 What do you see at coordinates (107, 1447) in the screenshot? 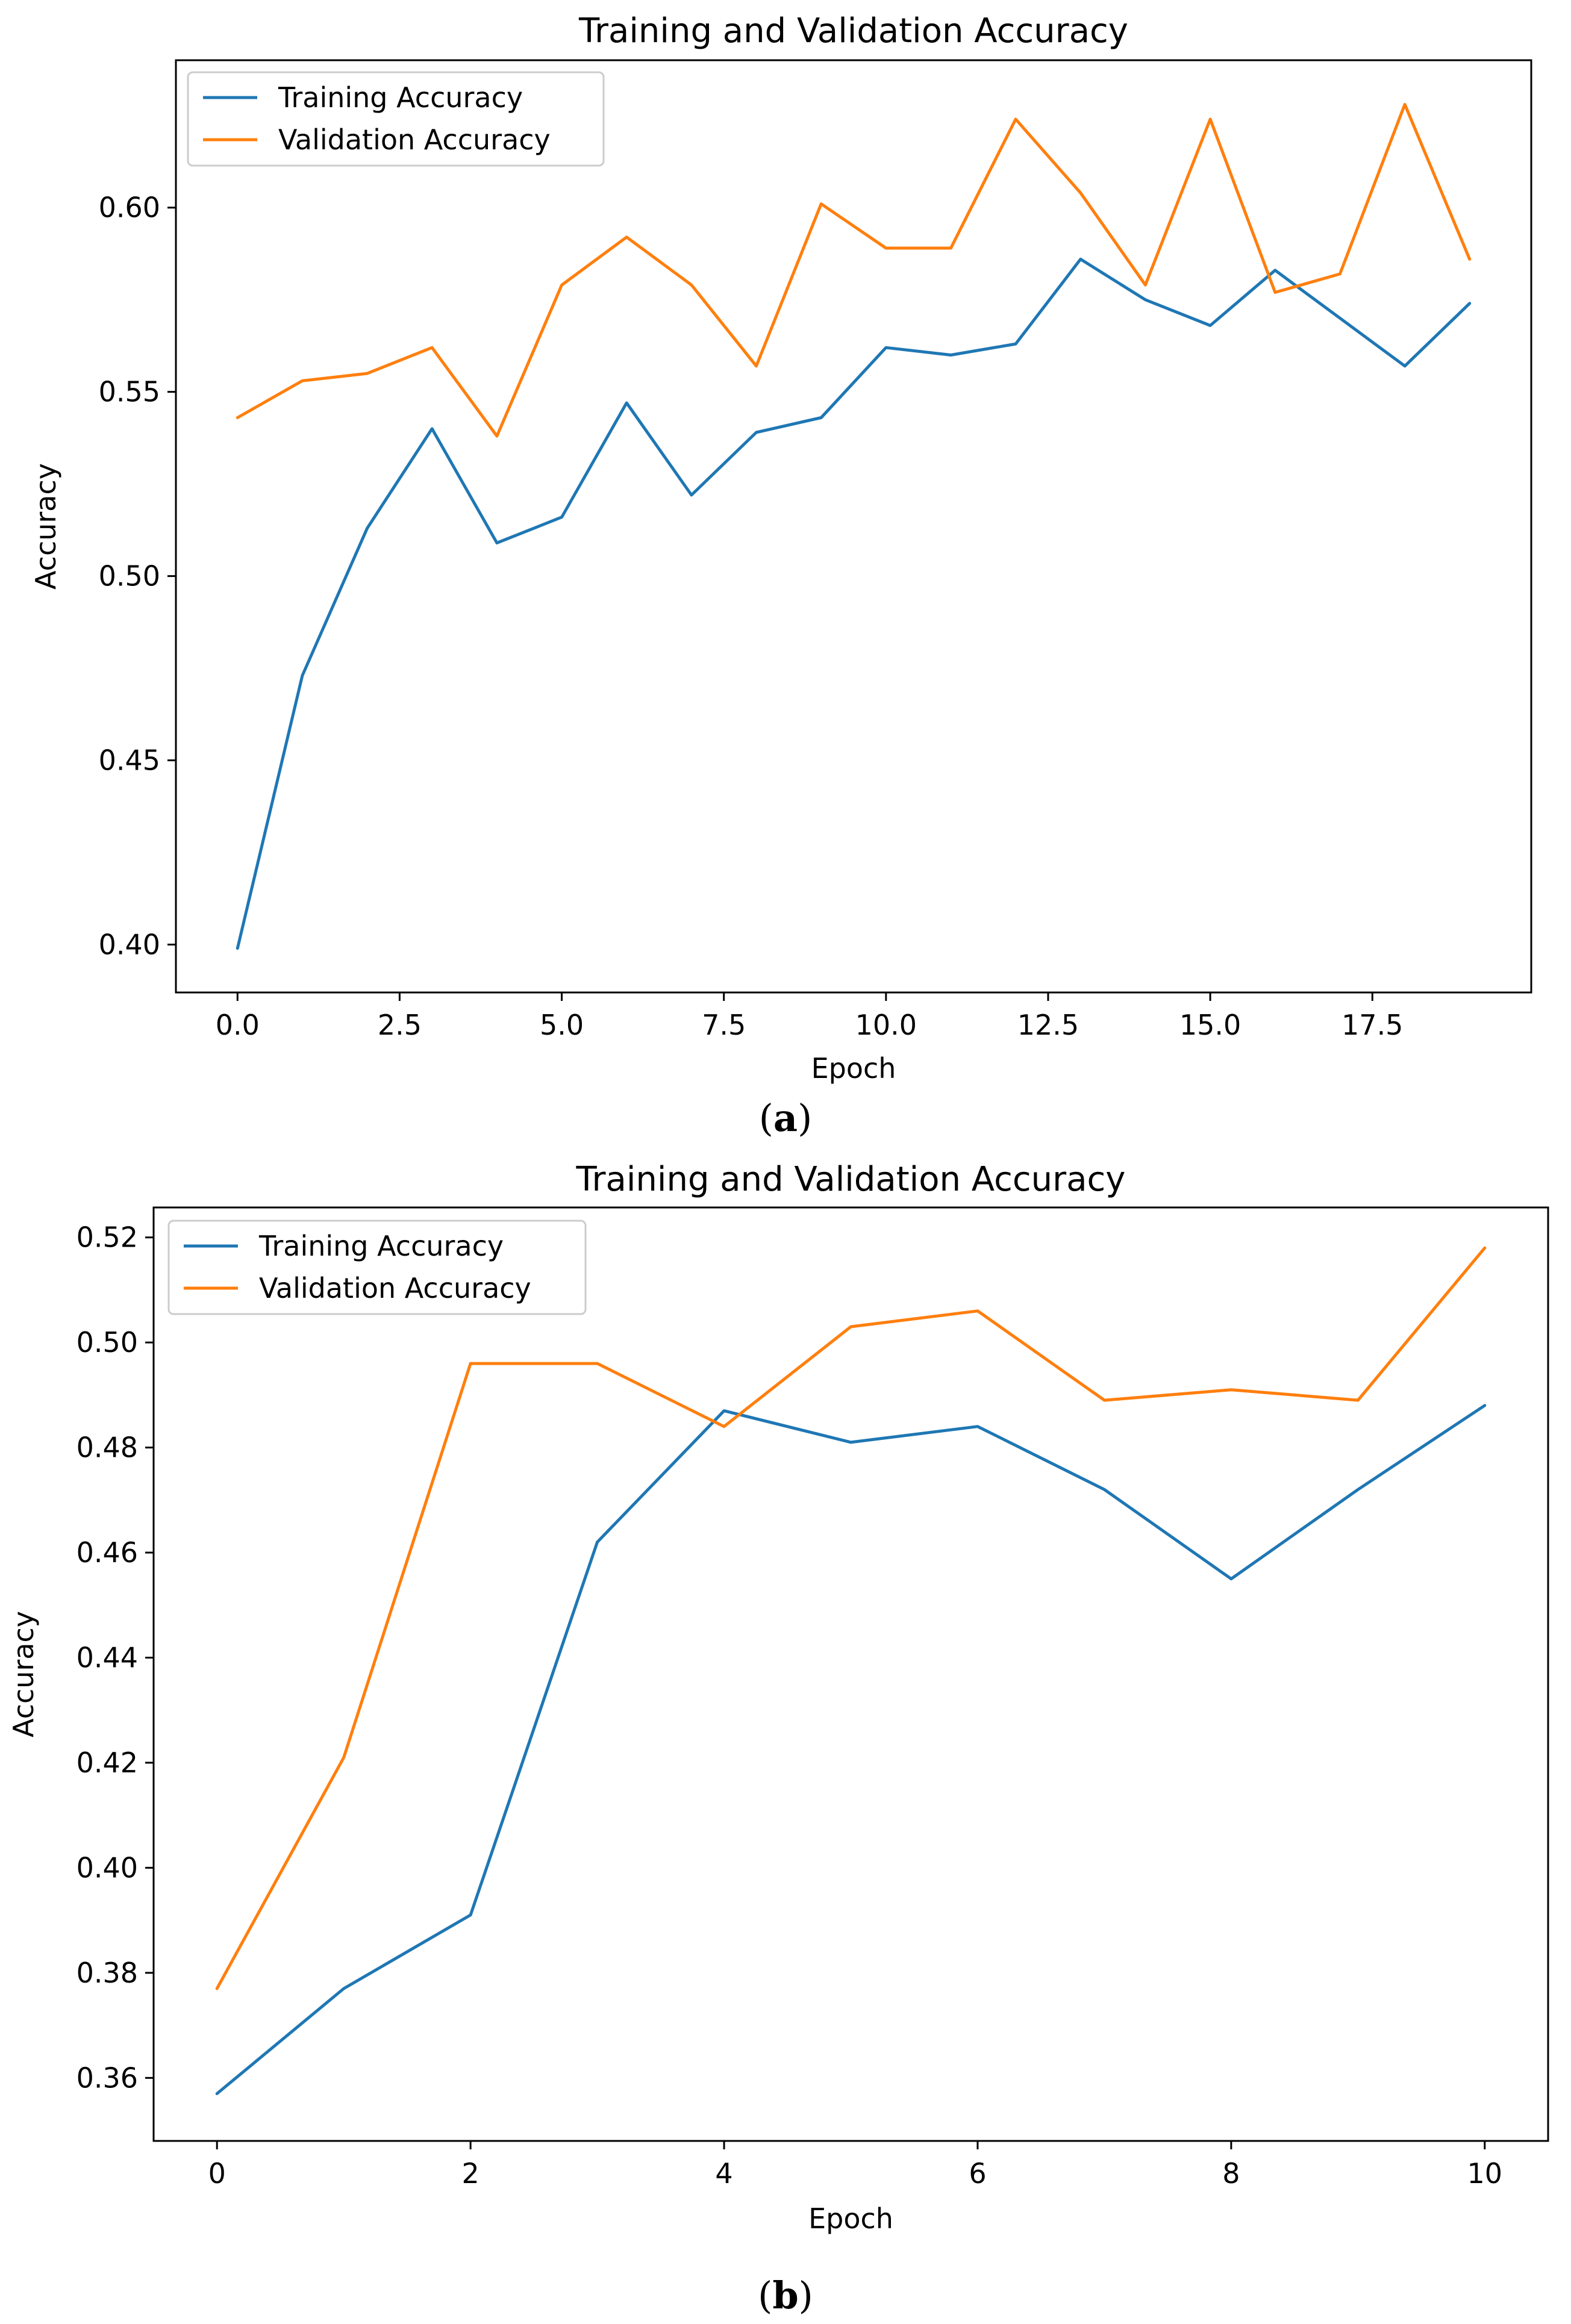
I see `y-tick-label: 0.48` at bounding box center [107, 1447].